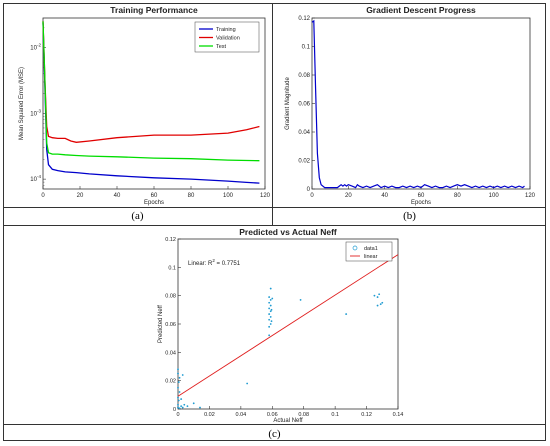 This screenshot has height=446, width=550. Describe the element at coordinates (35, 47) in the screenshot. I see `y-tick-label: 10⁻²` at that location.